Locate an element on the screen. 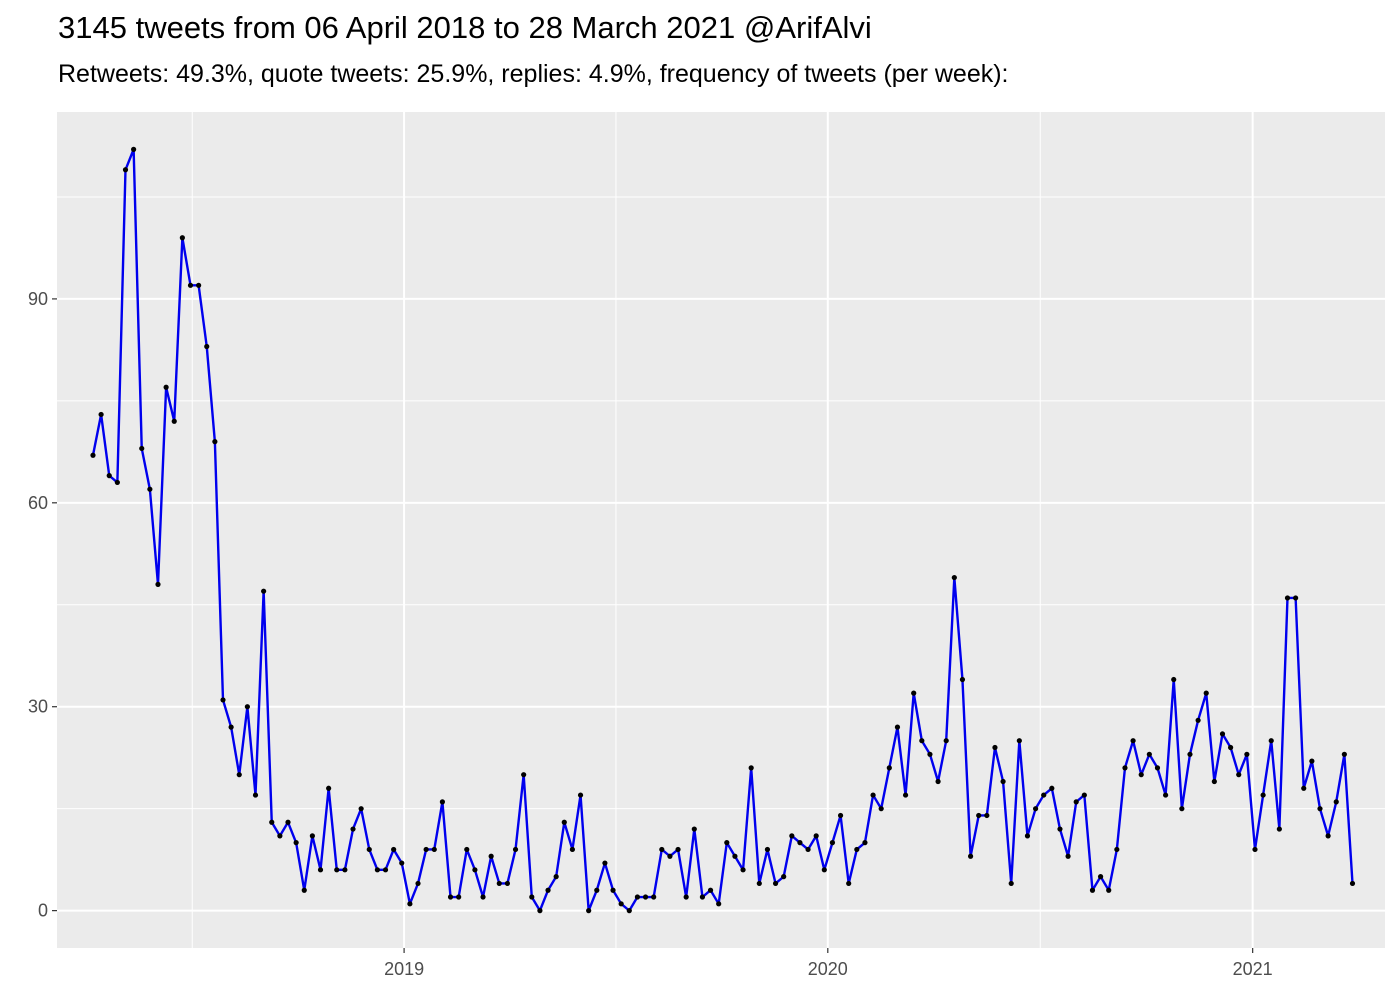 The image size is (1400, 1000). x-tick-label: 2021 is located at coordinates (1253, 969).